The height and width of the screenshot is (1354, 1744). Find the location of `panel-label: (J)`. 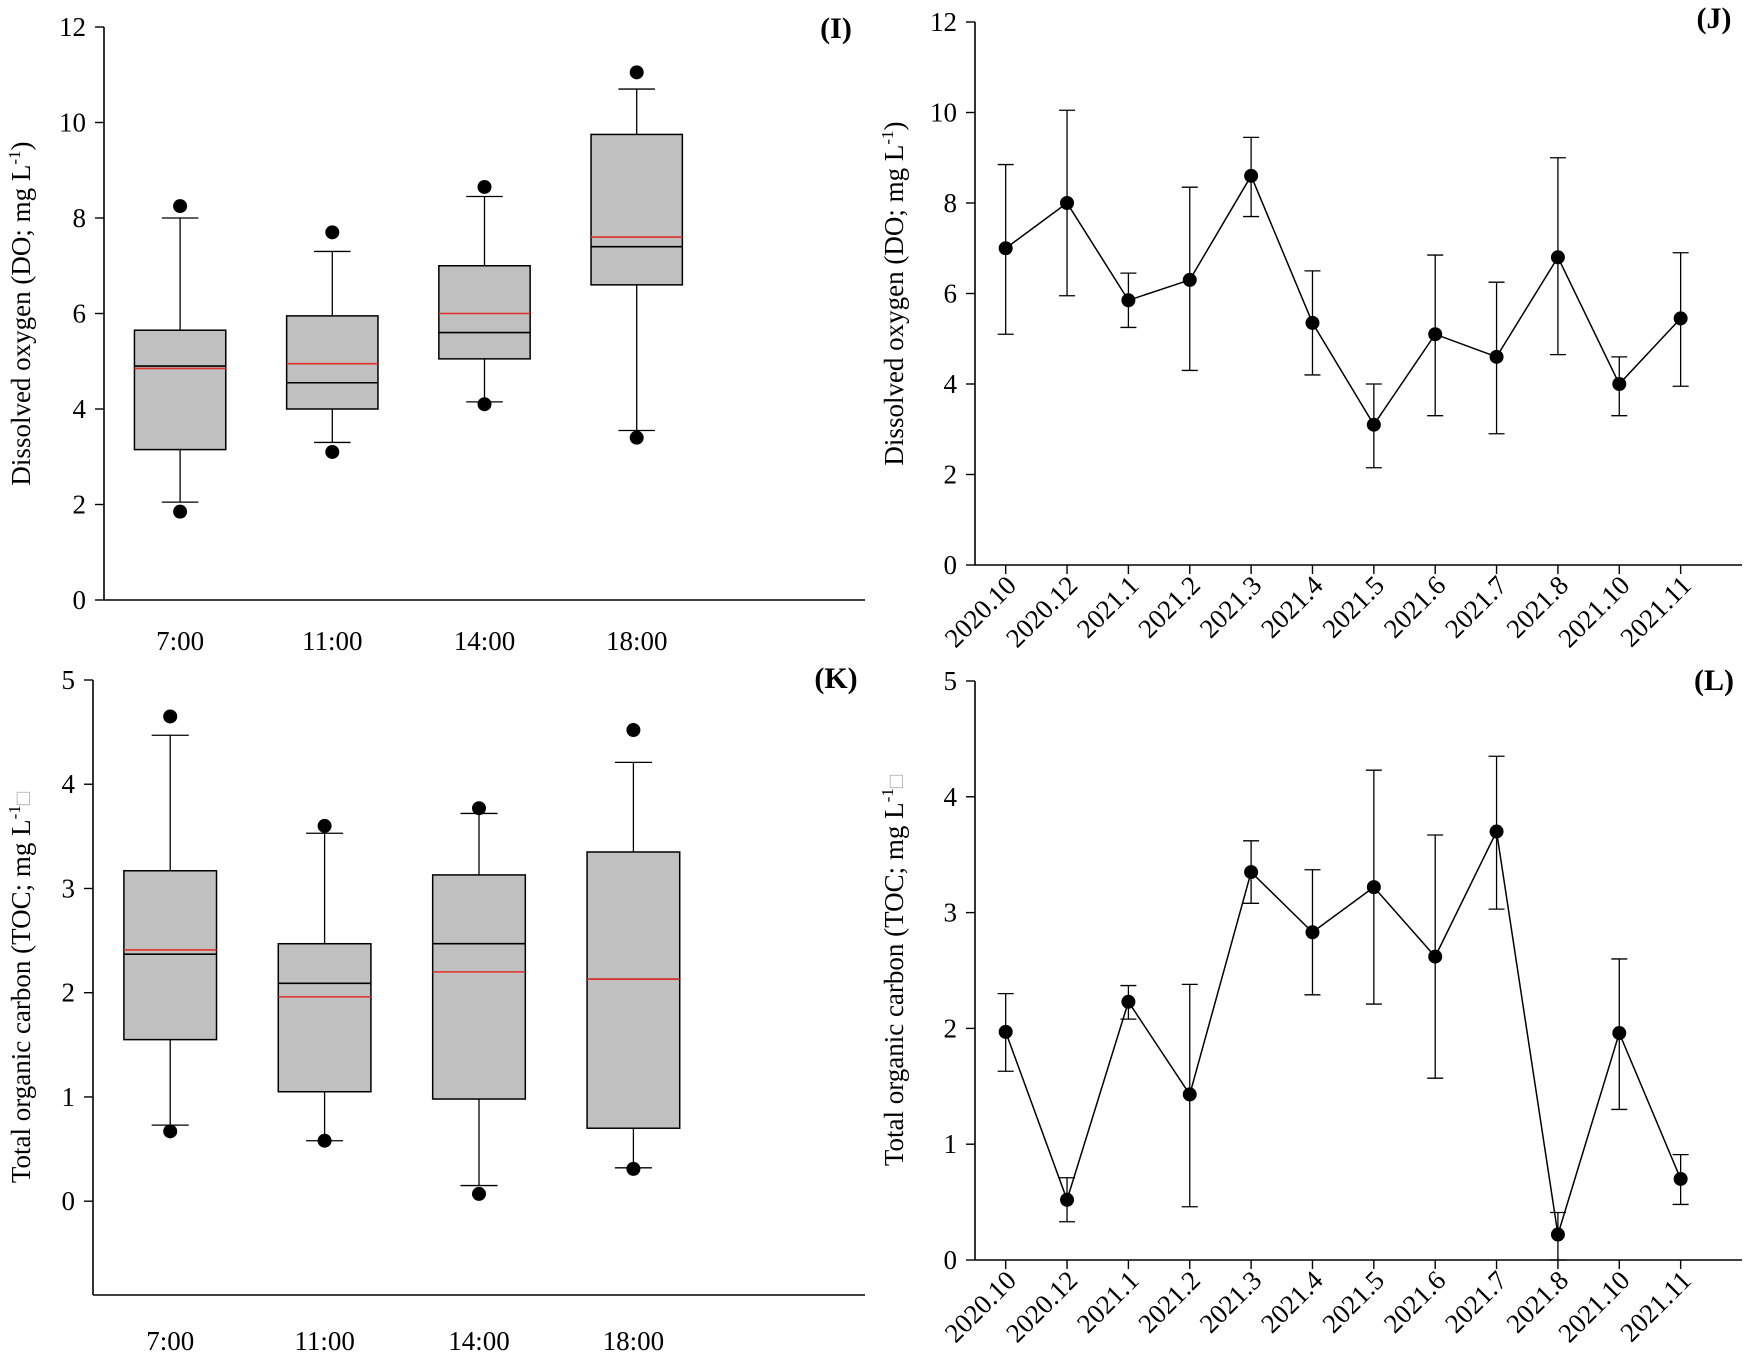

panel-label: (J) is located at coordinates (1714, 18).